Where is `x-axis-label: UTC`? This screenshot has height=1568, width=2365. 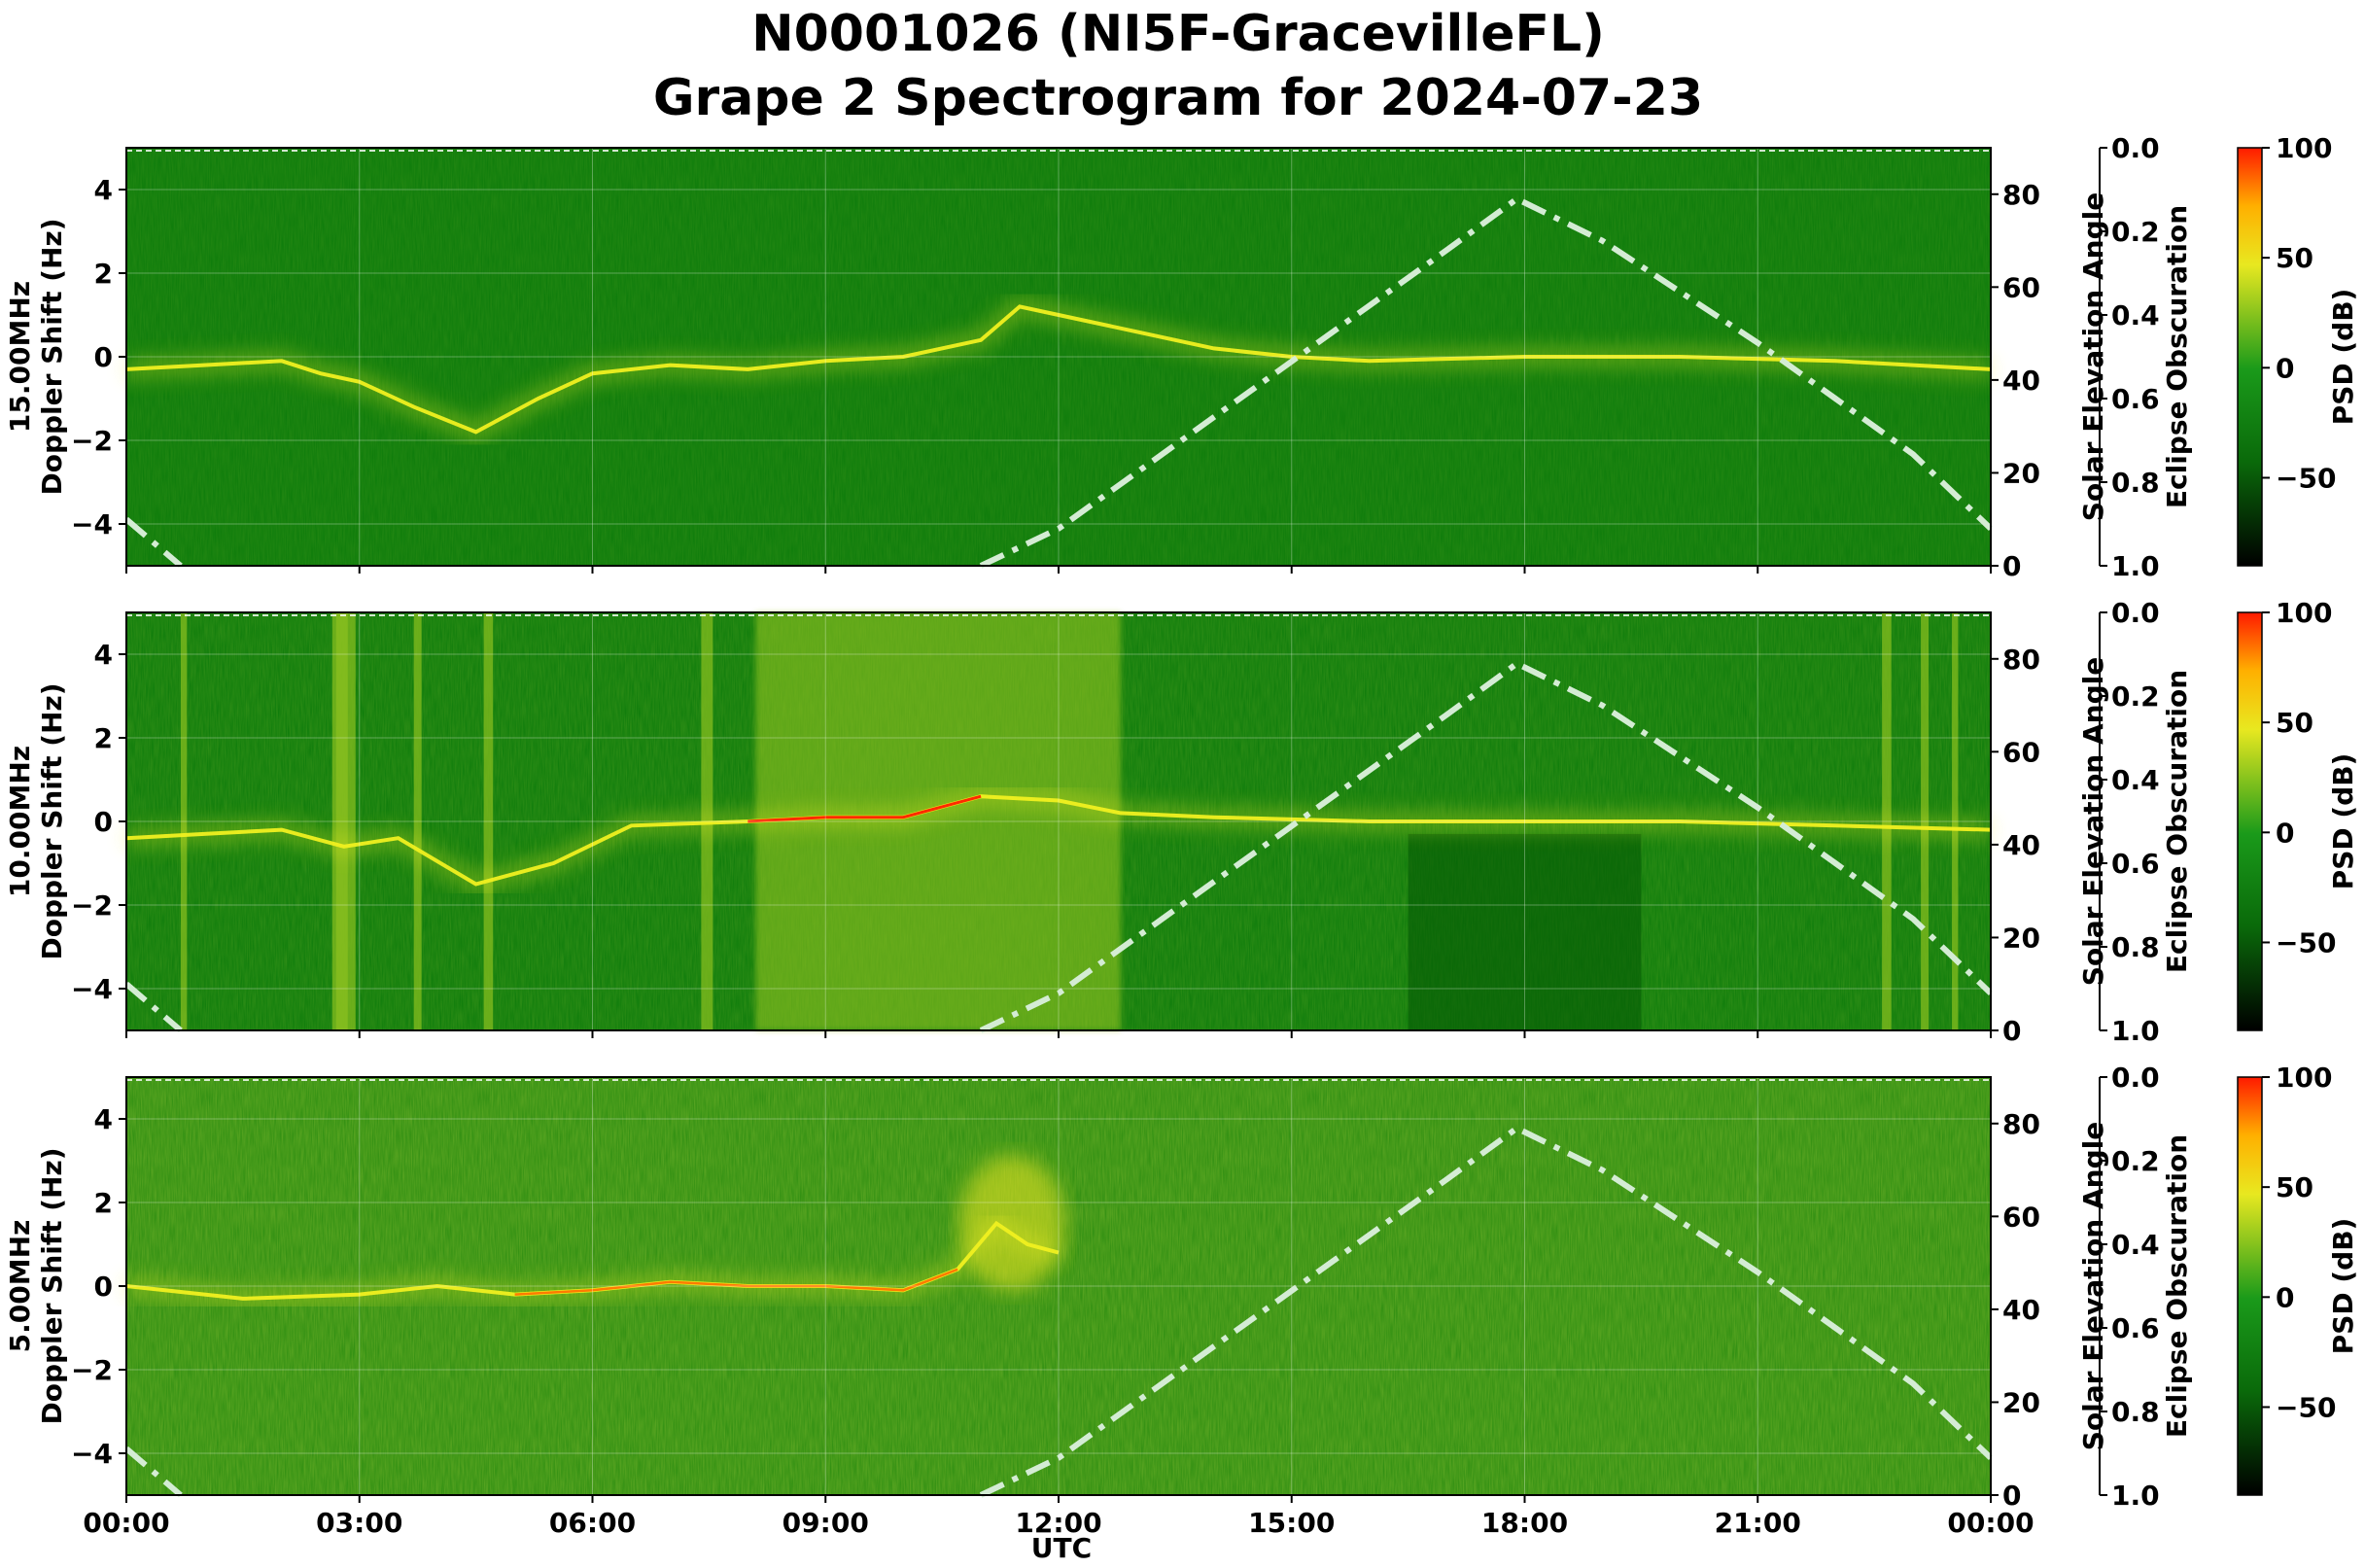 x-axis-label: UTC is located at coordinates (1061, 1548).